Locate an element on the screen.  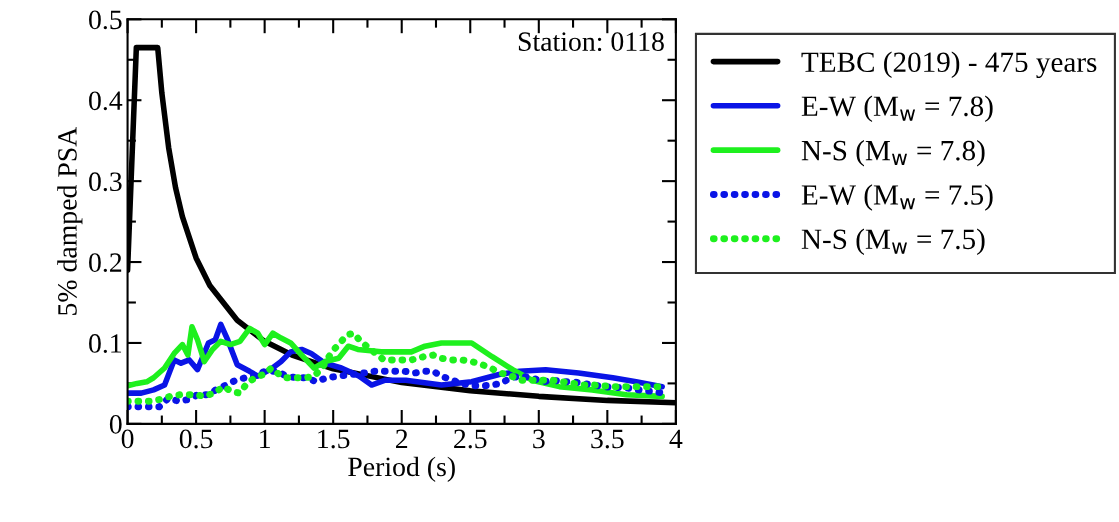
legend-label: E-W (M$_{w}$ = 7.8) is located at coordinates (897, 109).